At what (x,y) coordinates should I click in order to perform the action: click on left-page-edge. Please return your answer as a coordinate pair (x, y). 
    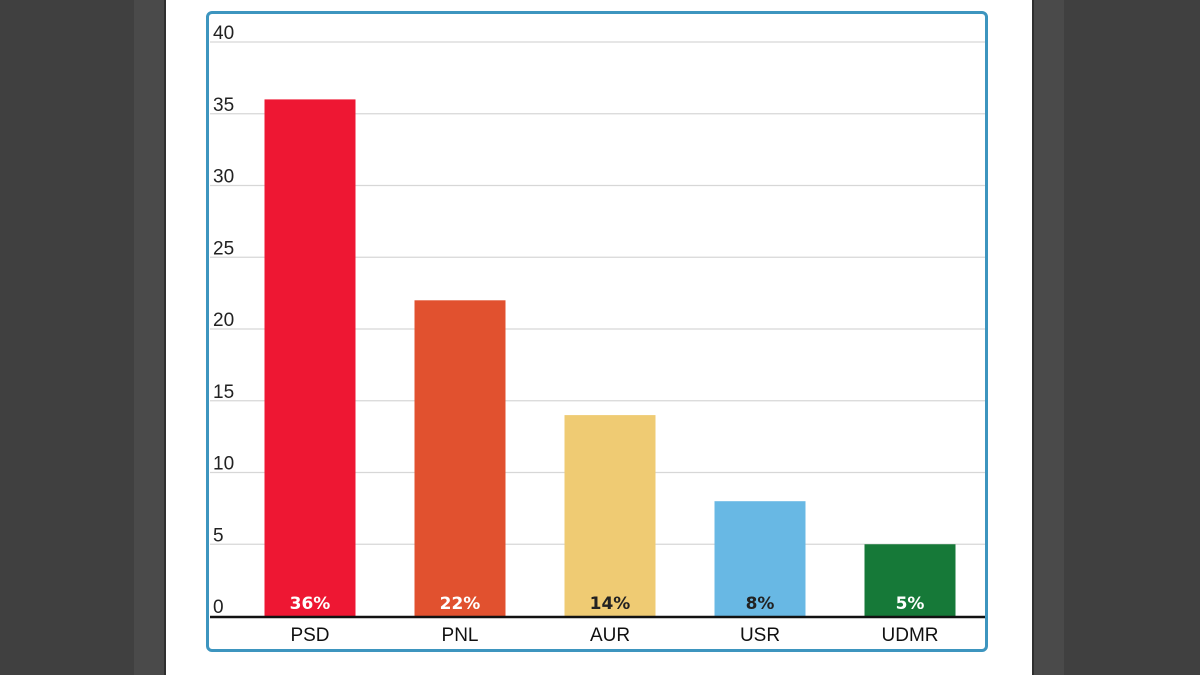
    Looking at the image, I should click on (165, 337).